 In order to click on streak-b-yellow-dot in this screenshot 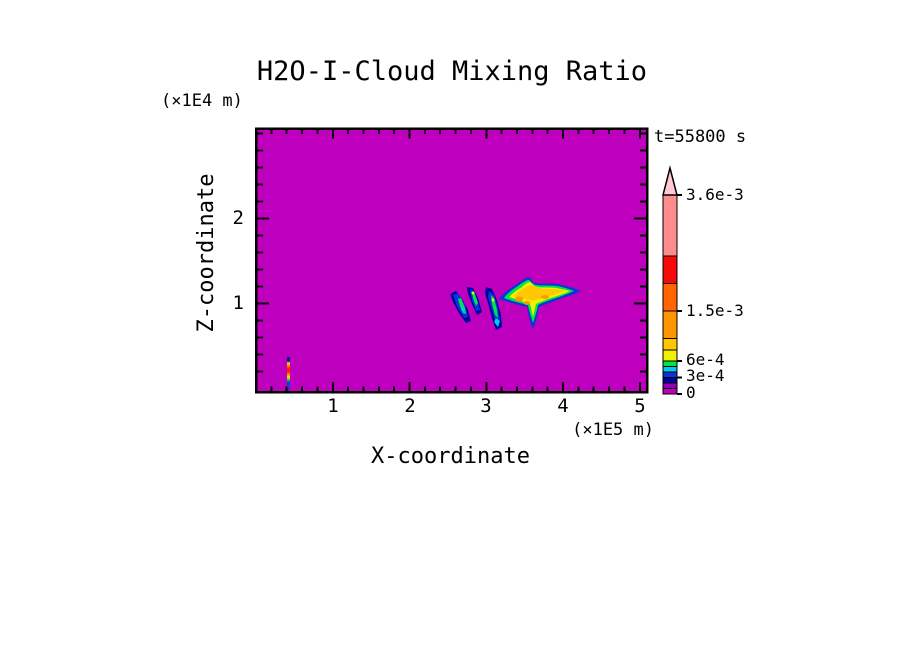, I will do `click(473, 293)`.